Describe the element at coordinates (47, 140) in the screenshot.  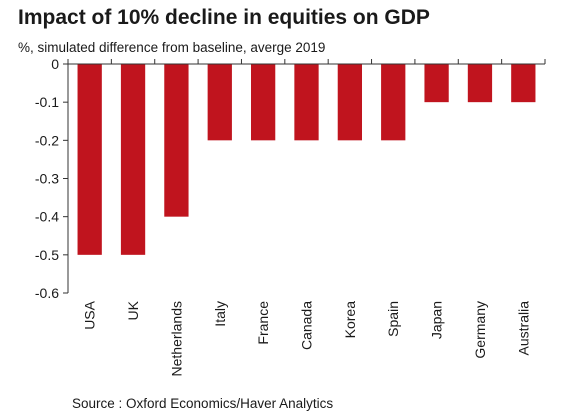
I see `y-tick-label: -0.2` at that location.